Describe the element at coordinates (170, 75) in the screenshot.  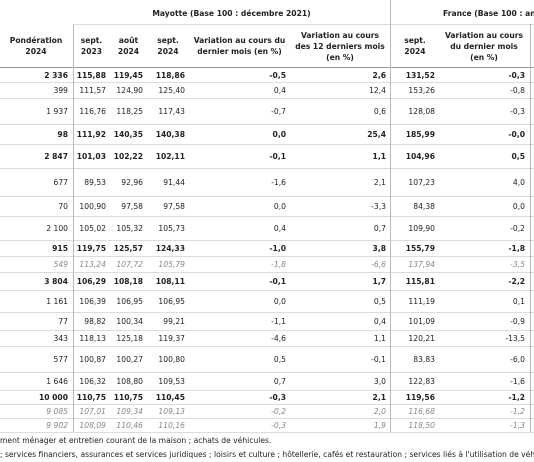
I see `table-cell: 118,86` at that location.